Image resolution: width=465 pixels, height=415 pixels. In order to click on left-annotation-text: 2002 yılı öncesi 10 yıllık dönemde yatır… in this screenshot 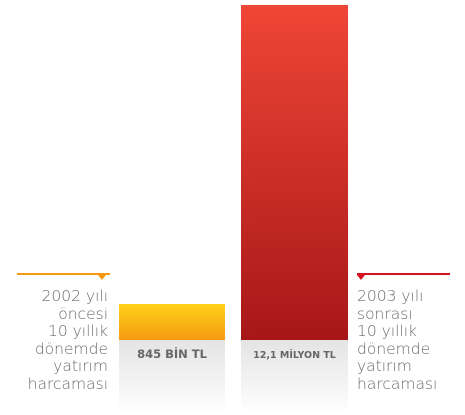, I will do `click(67, 340)`.